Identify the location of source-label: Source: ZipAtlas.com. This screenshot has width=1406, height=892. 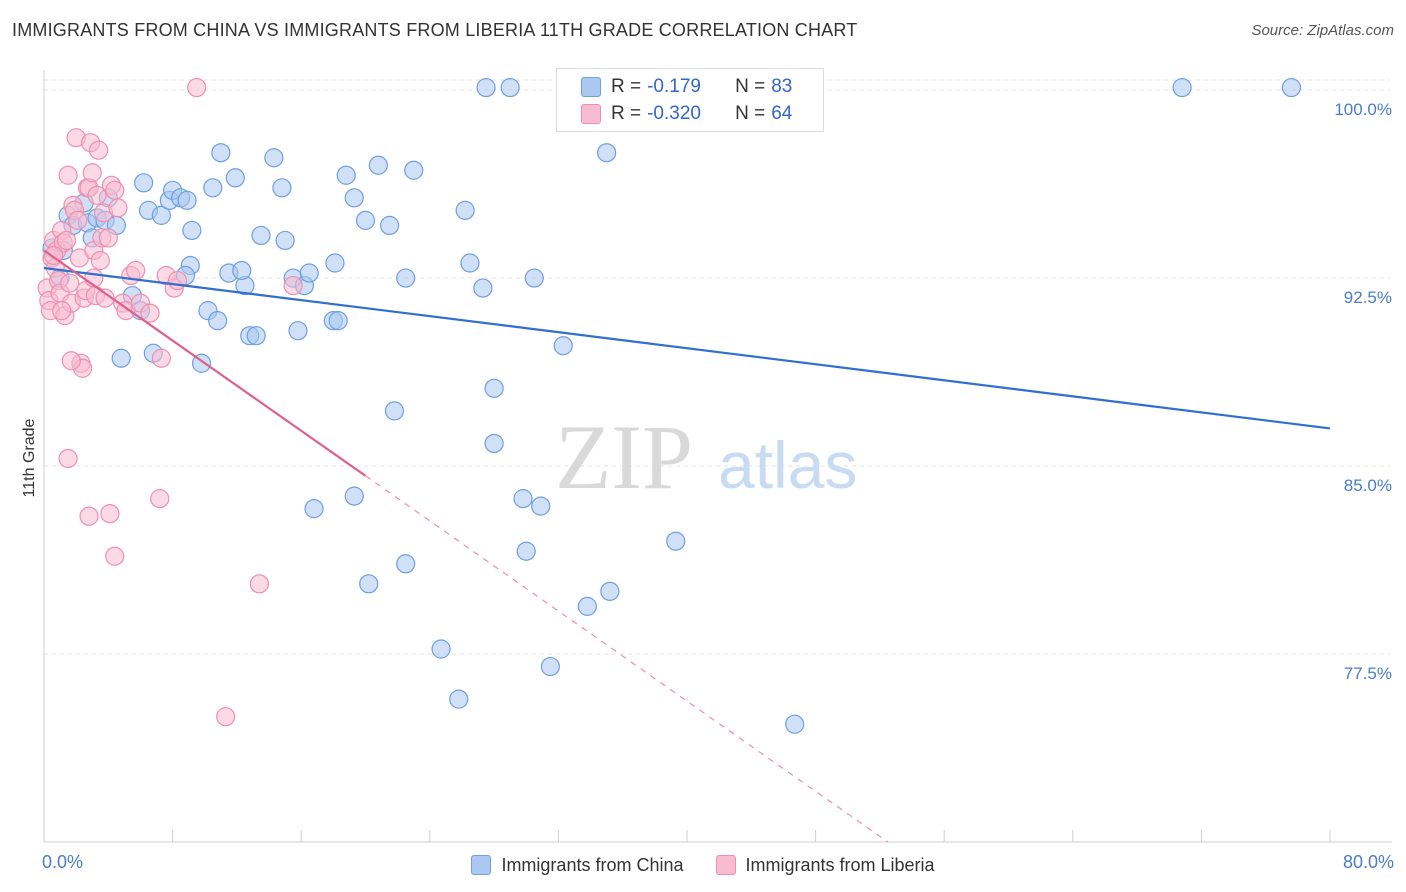
(1322, 30).